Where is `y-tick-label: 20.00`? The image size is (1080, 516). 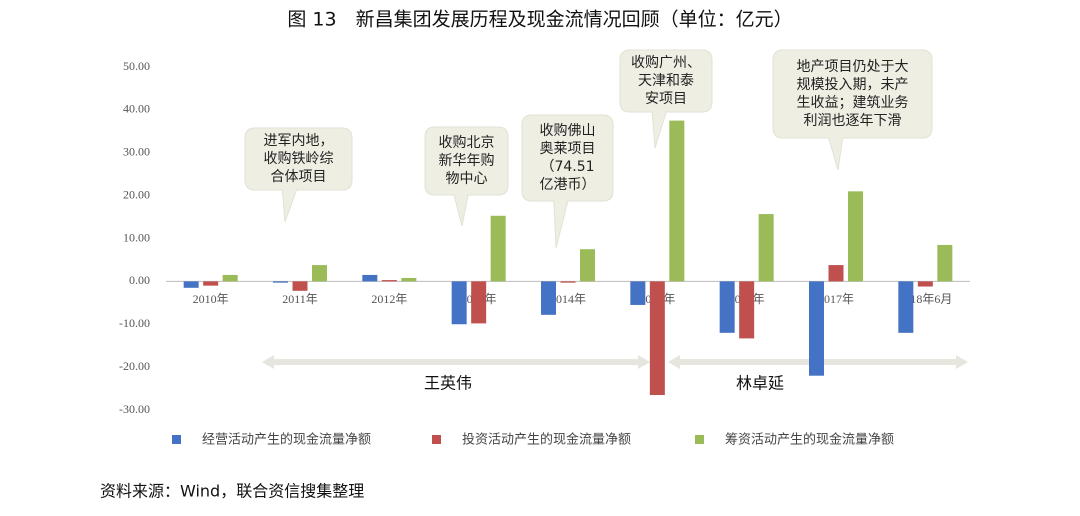
y-tick-label: 20.00 is located at coordinates (136, 194).